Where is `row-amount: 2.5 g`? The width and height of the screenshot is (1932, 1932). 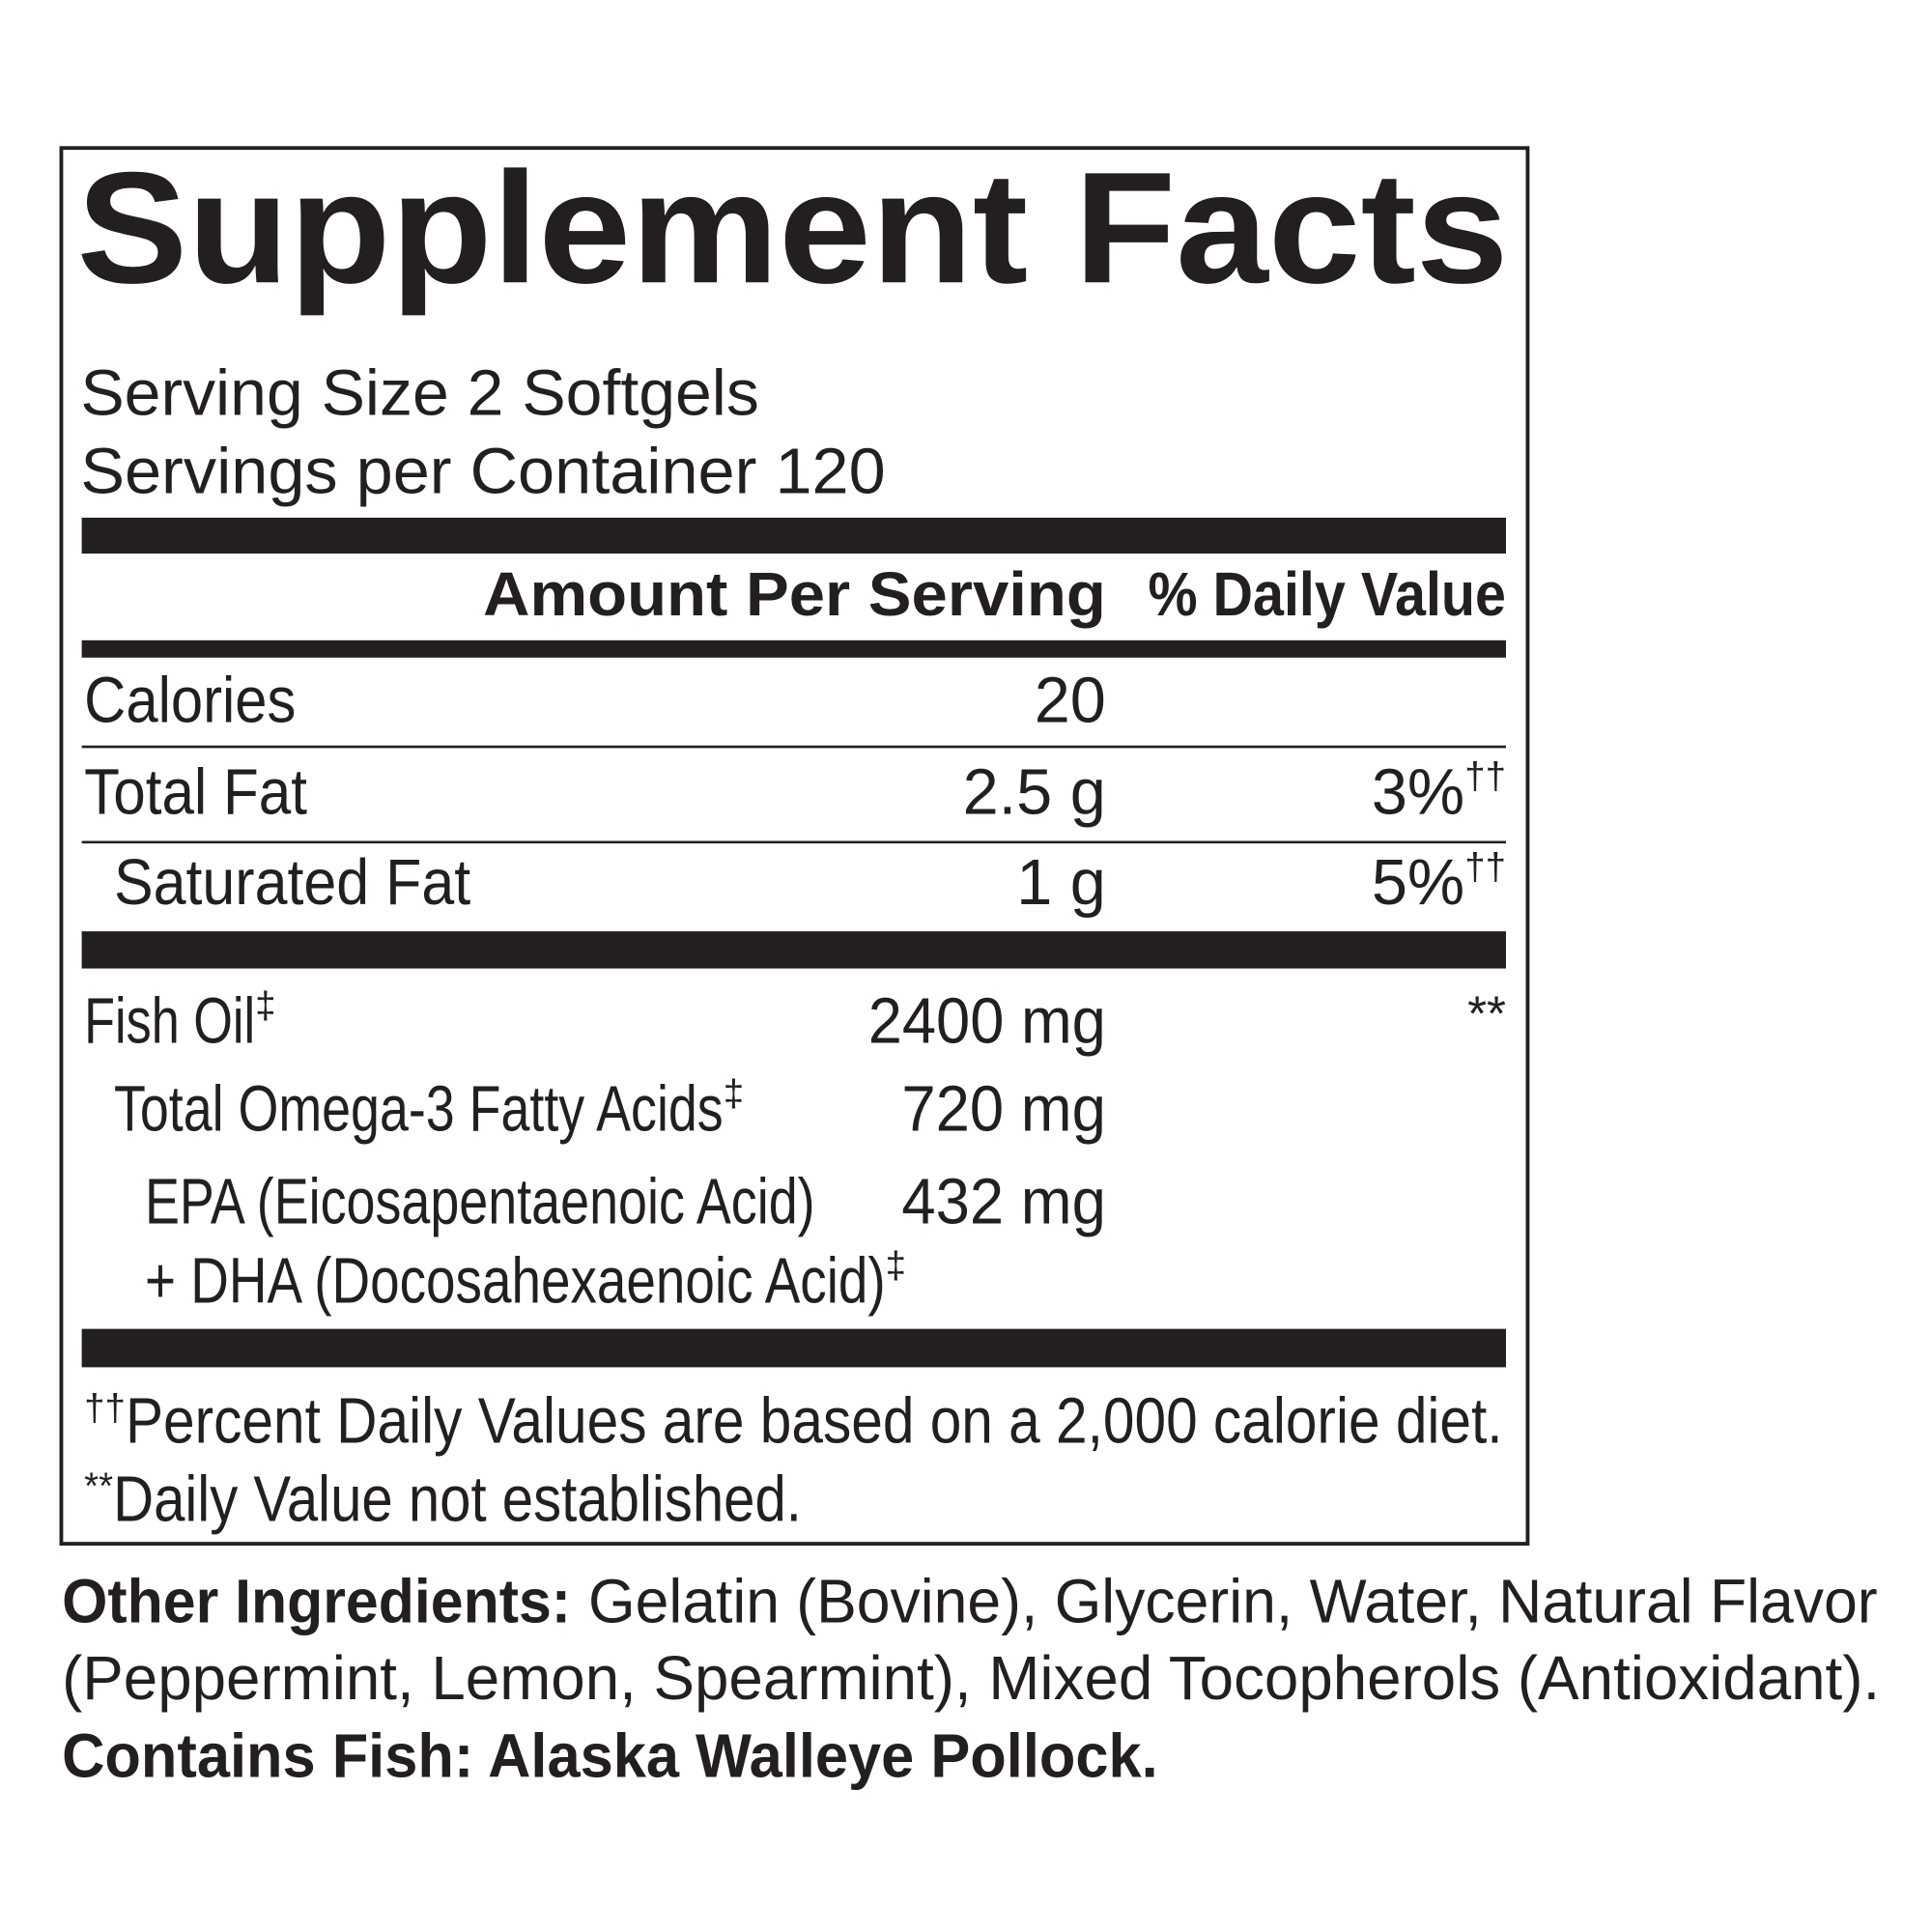
row-amount: 2.5 g is located at coordinates (1034, 792).